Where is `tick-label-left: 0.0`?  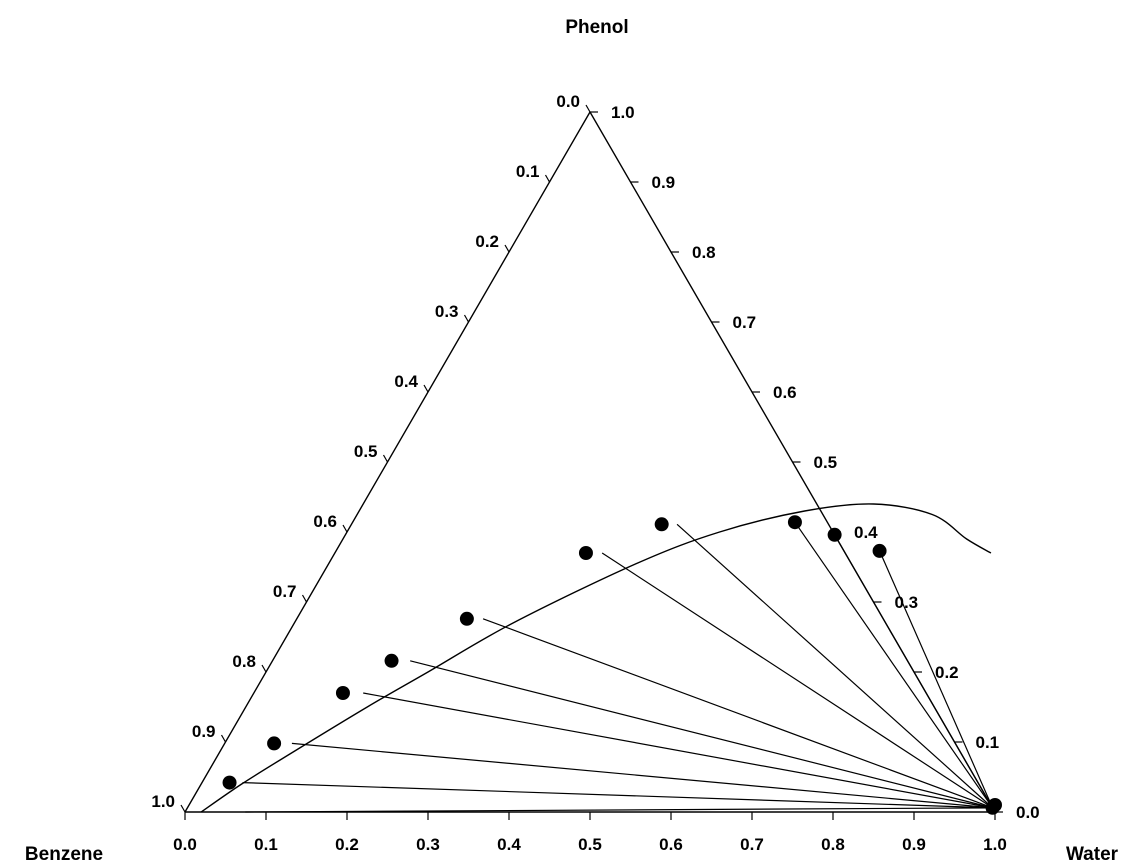
tick-label-left: 0.0 is located at coordinates (568, 101).